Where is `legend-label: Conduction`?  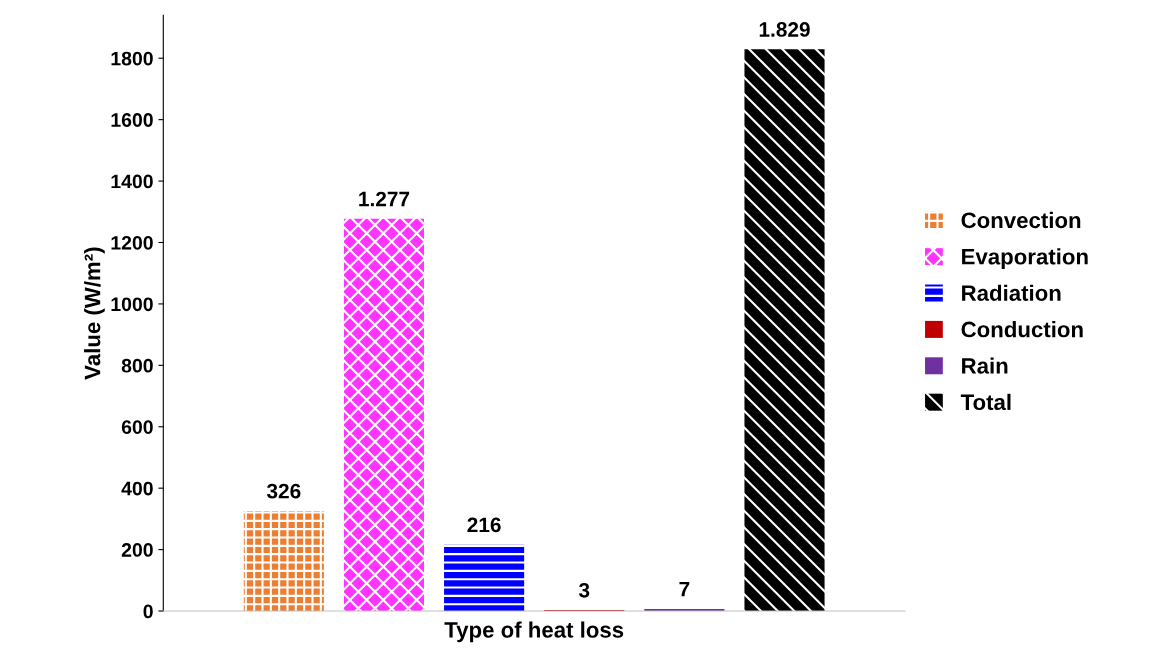
legend-label: Conduction is located at coordinates (1022, 329).